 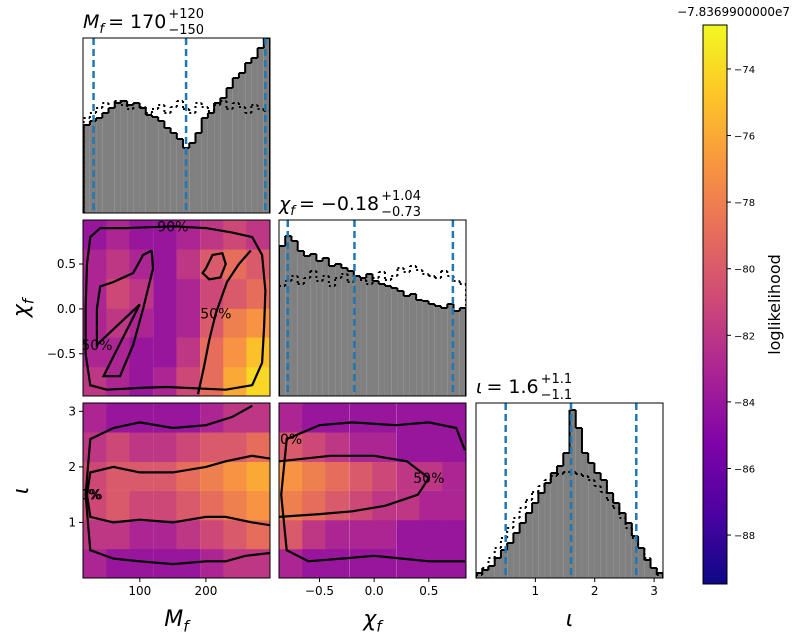 I want to click on median: = 1.6, so click(x=512, y=387).